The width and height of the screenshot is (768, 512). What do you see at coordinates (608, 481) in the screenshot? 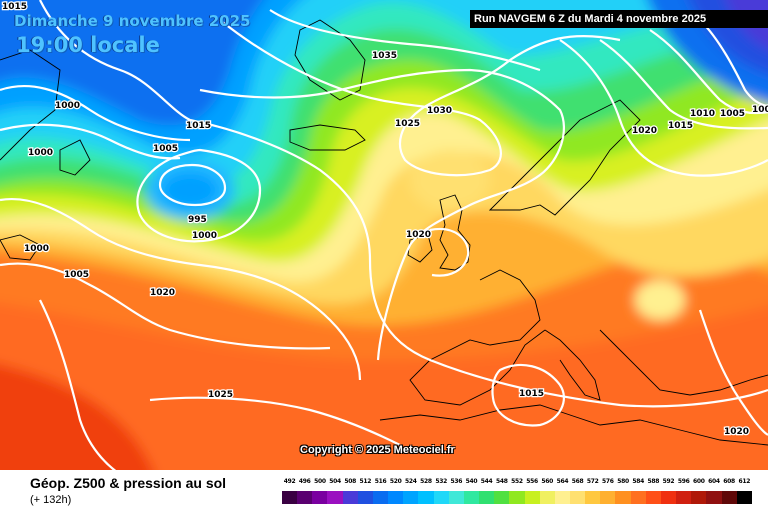
I see `scale-label: 576` at bounding box center [608, 481].